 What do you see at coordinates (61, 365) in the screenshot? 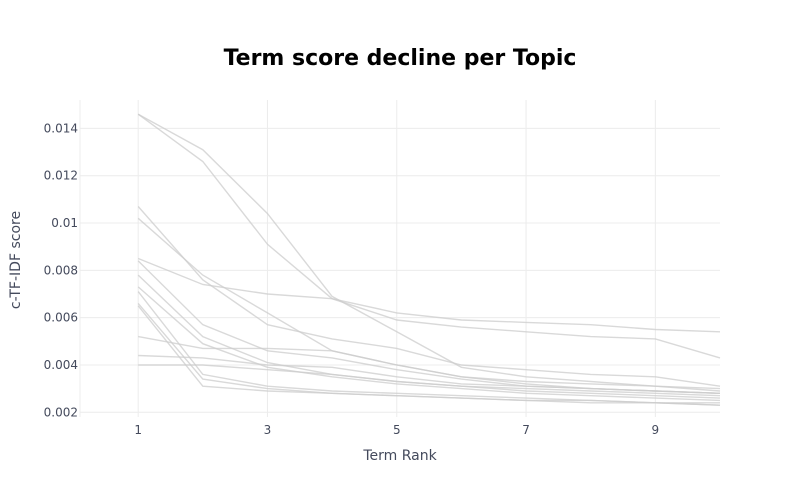
I see `y-tick-label: 0.004` at bounding box center [61, 365].